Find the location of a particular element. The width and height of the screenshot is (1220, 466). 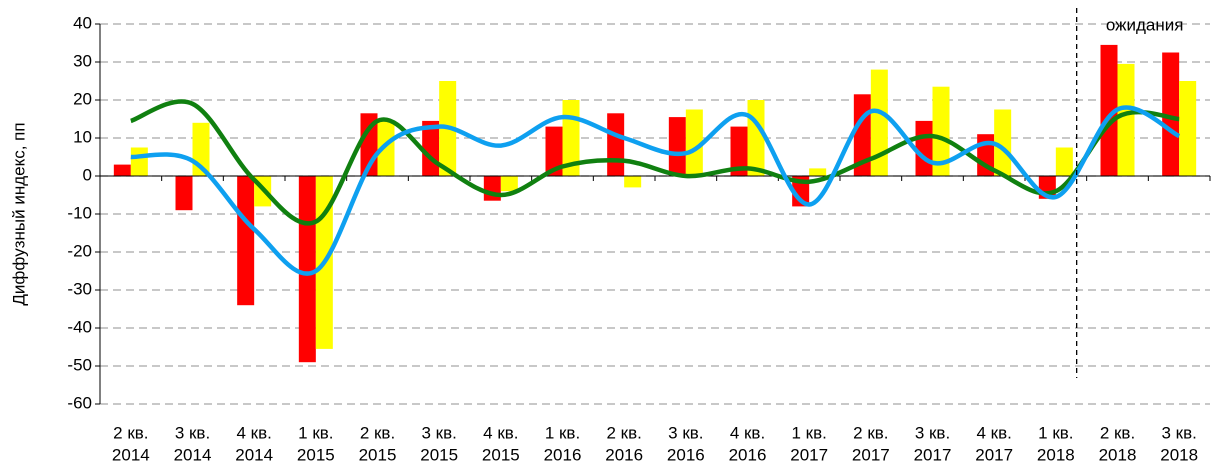

y-tick-label: 40 is located at coordinates (82, 22).